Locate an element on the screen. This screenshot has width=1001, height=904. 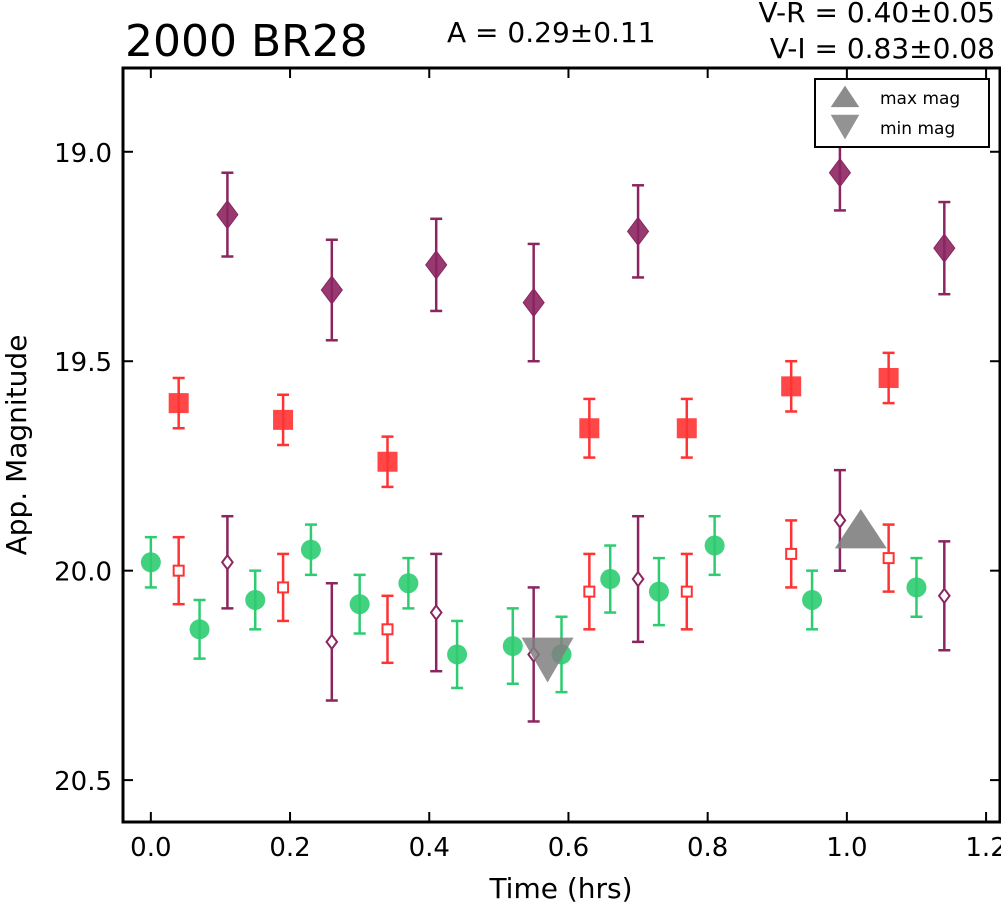
x-tick-label: 0.6 is located at coordinates (568, 848).